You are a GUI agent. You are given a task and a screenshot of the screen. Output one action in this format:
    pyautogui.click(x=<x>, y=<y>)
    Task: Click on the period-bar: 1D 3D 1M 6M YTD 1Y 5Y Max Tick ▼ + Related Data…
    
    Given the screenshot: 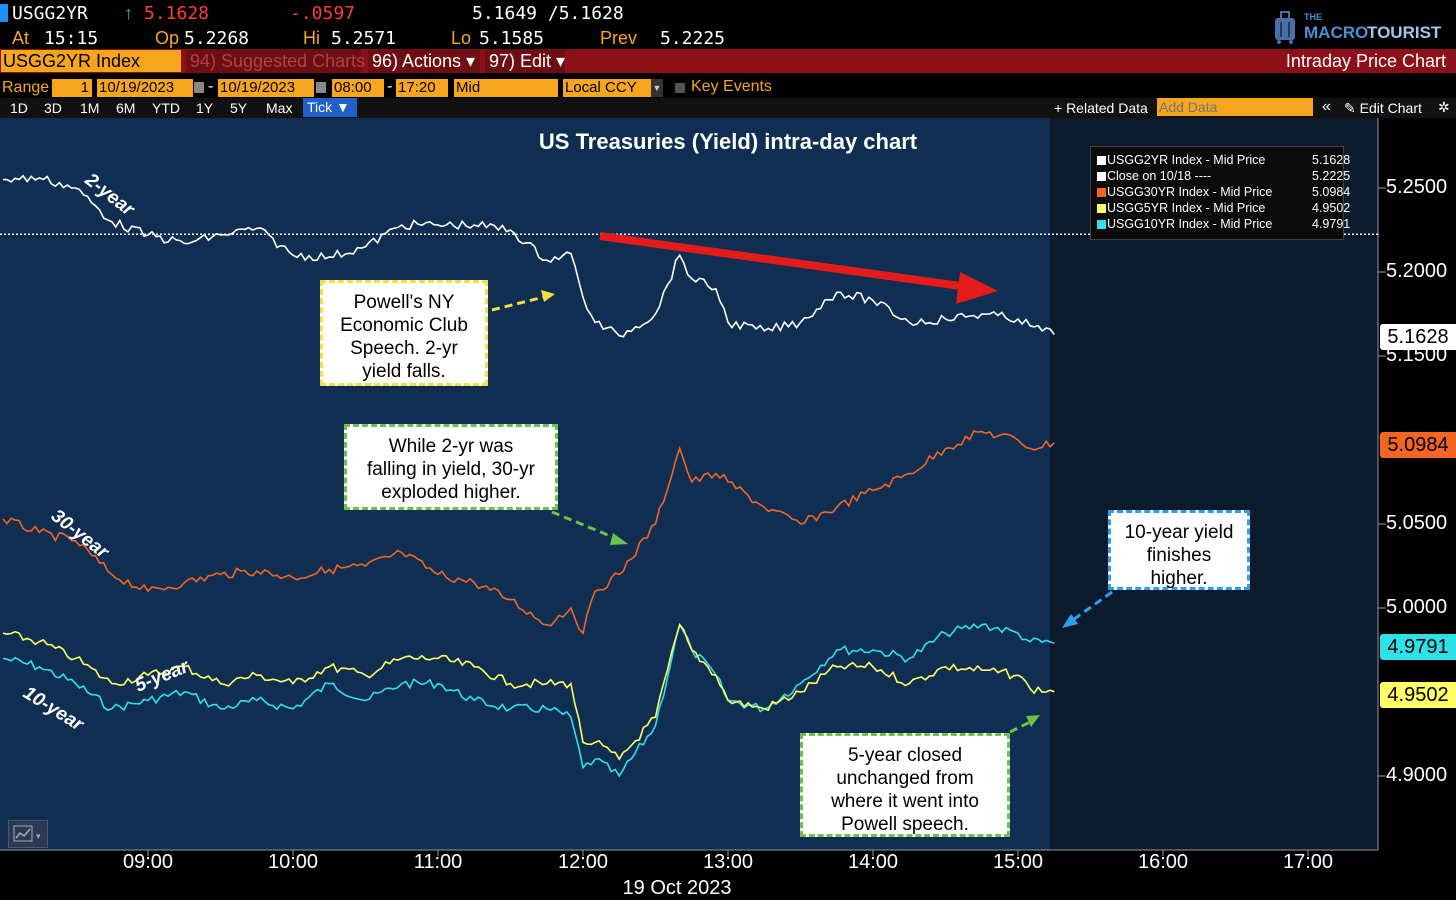 What is the action you would take?
    pyautogui.click(x=728, y=108)
    